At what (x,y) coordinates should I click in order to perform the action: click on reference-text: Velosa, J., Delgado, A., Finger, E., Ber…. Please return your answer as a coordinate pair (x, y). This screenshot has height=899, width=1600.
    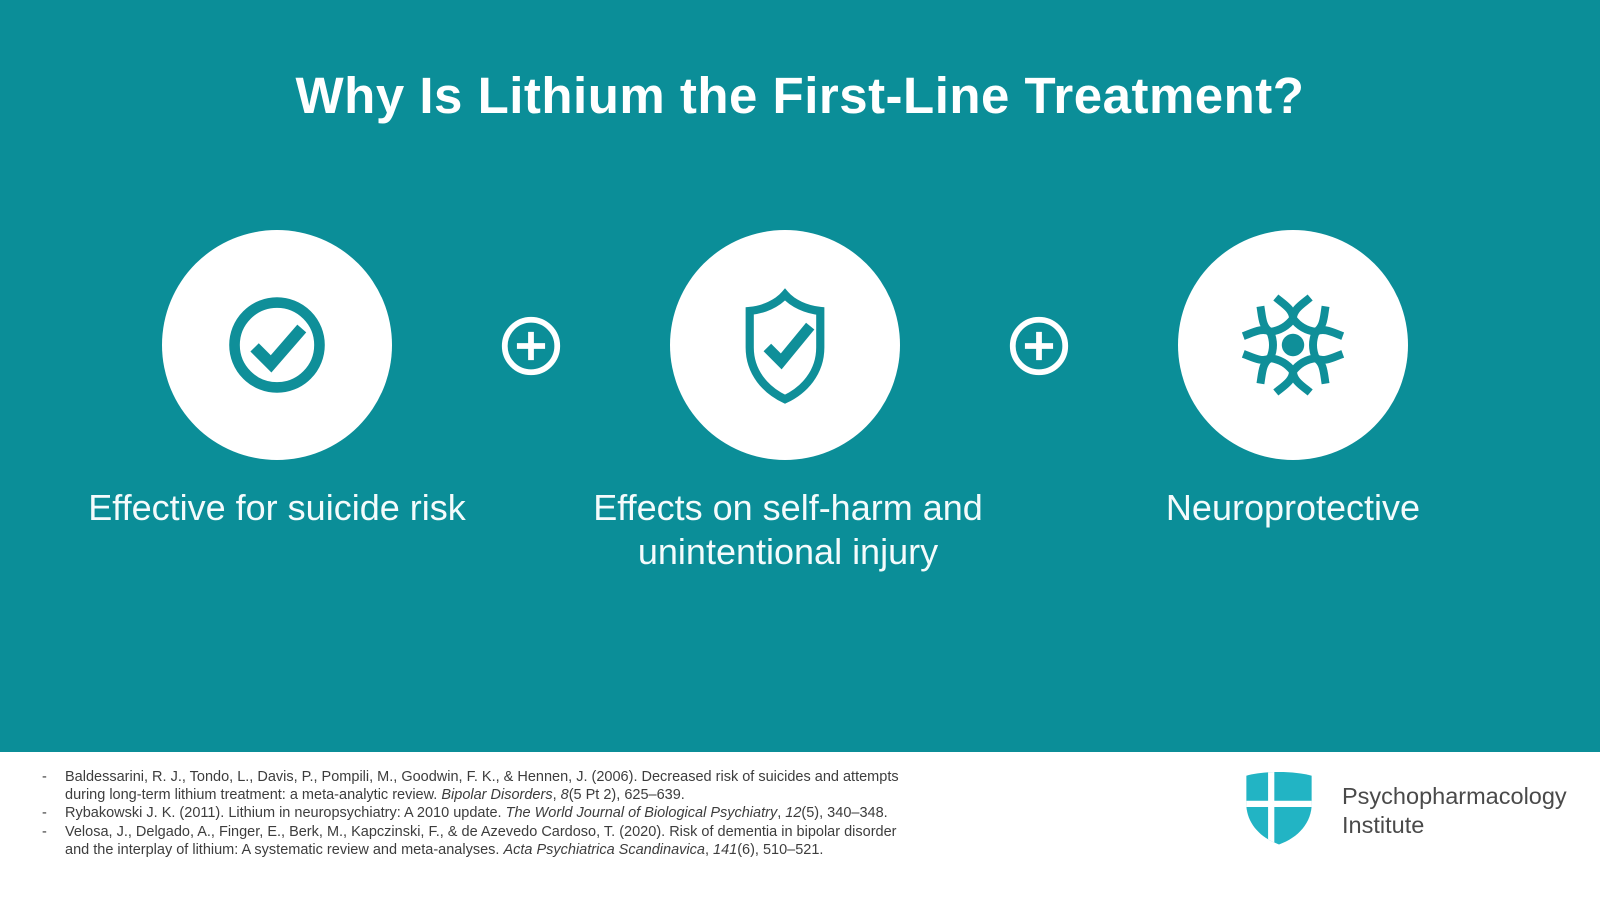
    Looking at the image, I should click on (481, 840).